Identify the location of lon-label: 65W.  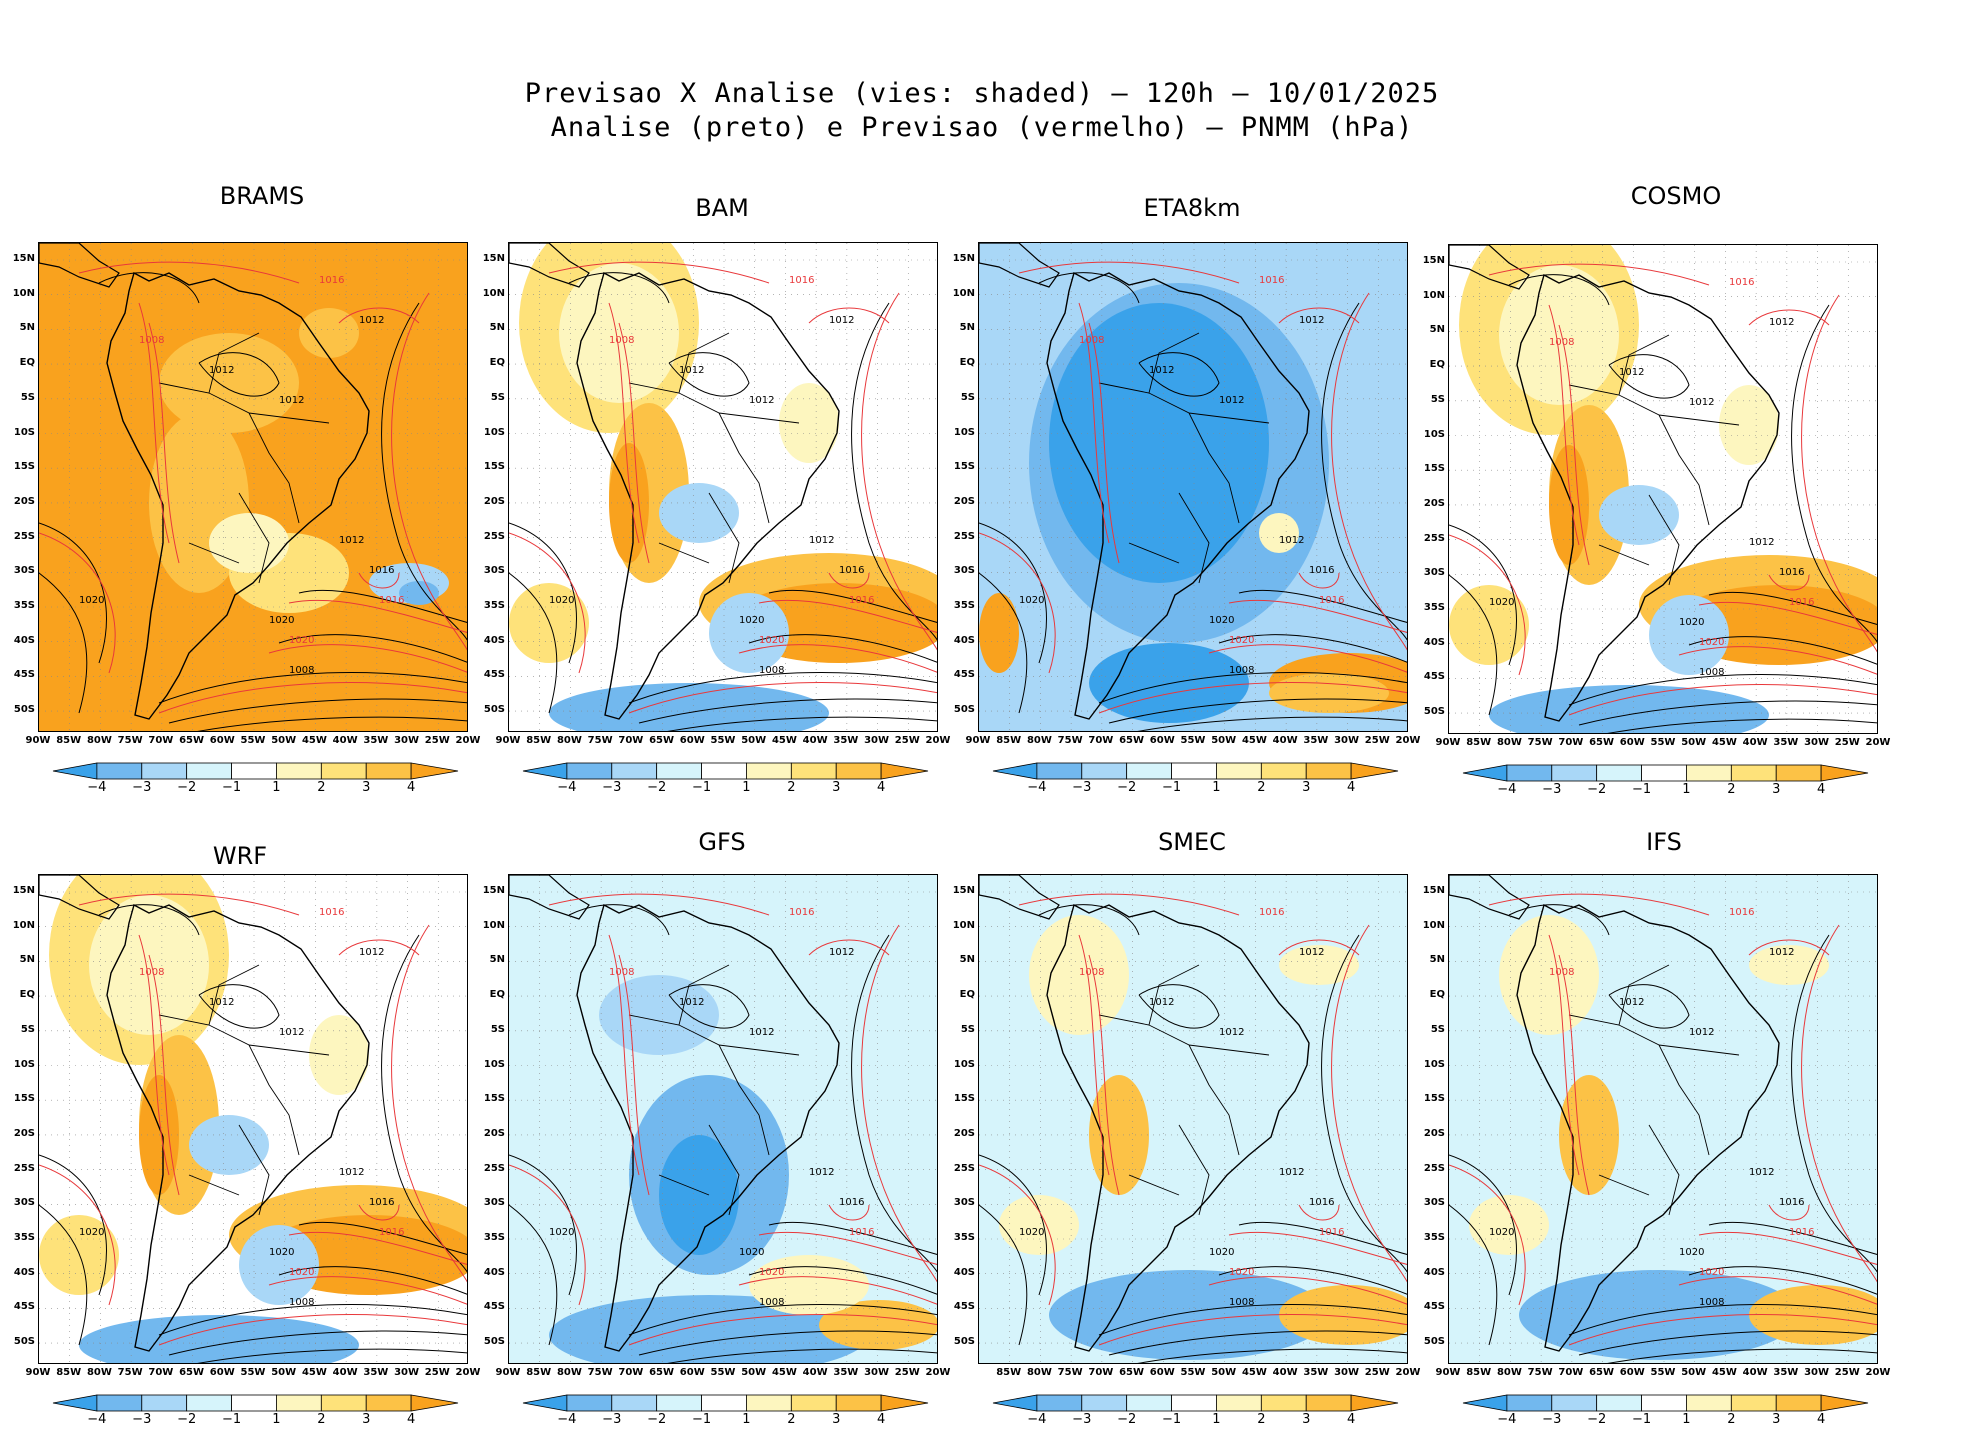
(192, 740).